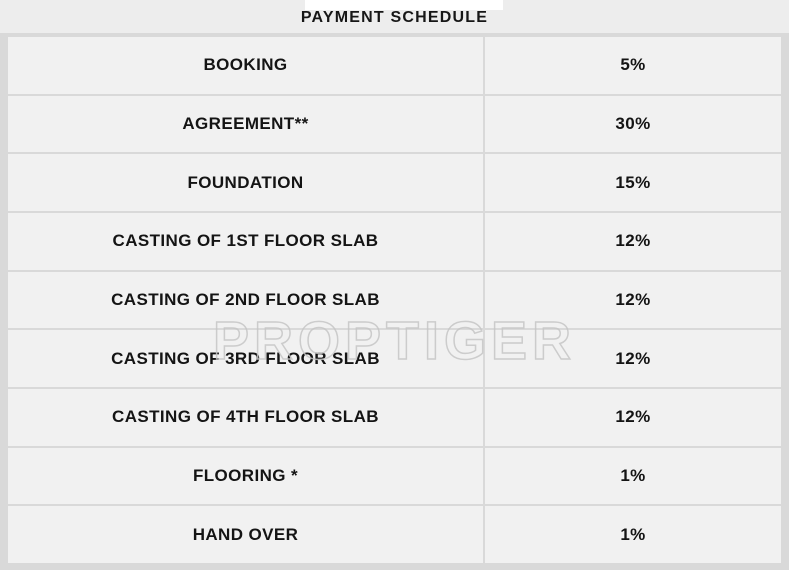  I want to click on table-row: BOOKING 5%, so click(394, 65).